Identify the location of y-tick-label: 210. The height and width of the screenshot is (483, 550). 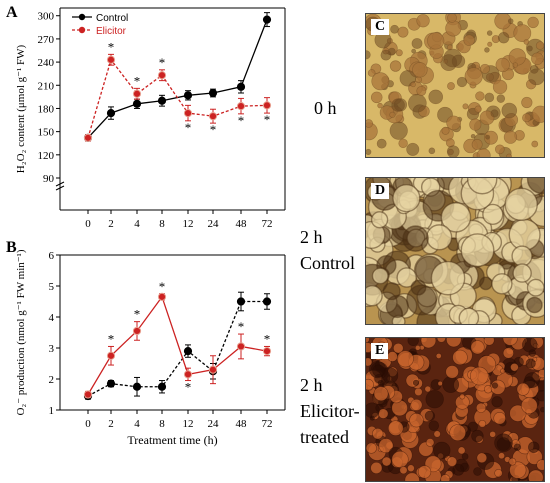
(46, 86).